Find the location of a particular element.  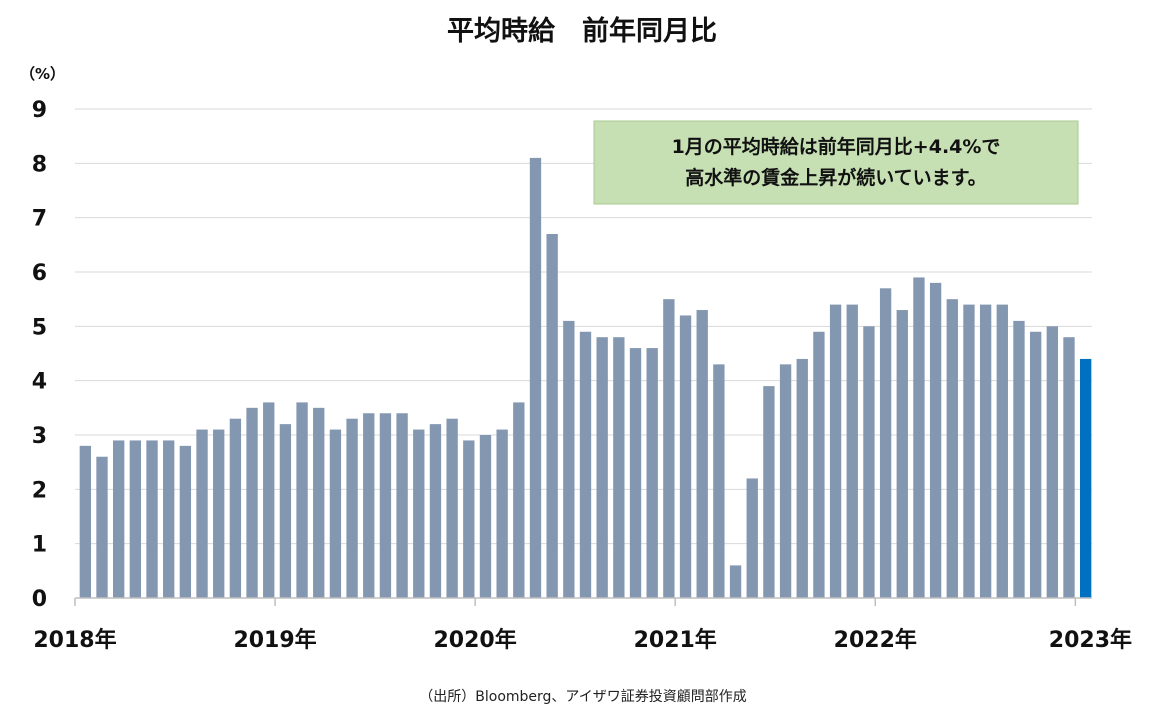

x-tick-label: 2020年 is located at coordinates (475, 640).